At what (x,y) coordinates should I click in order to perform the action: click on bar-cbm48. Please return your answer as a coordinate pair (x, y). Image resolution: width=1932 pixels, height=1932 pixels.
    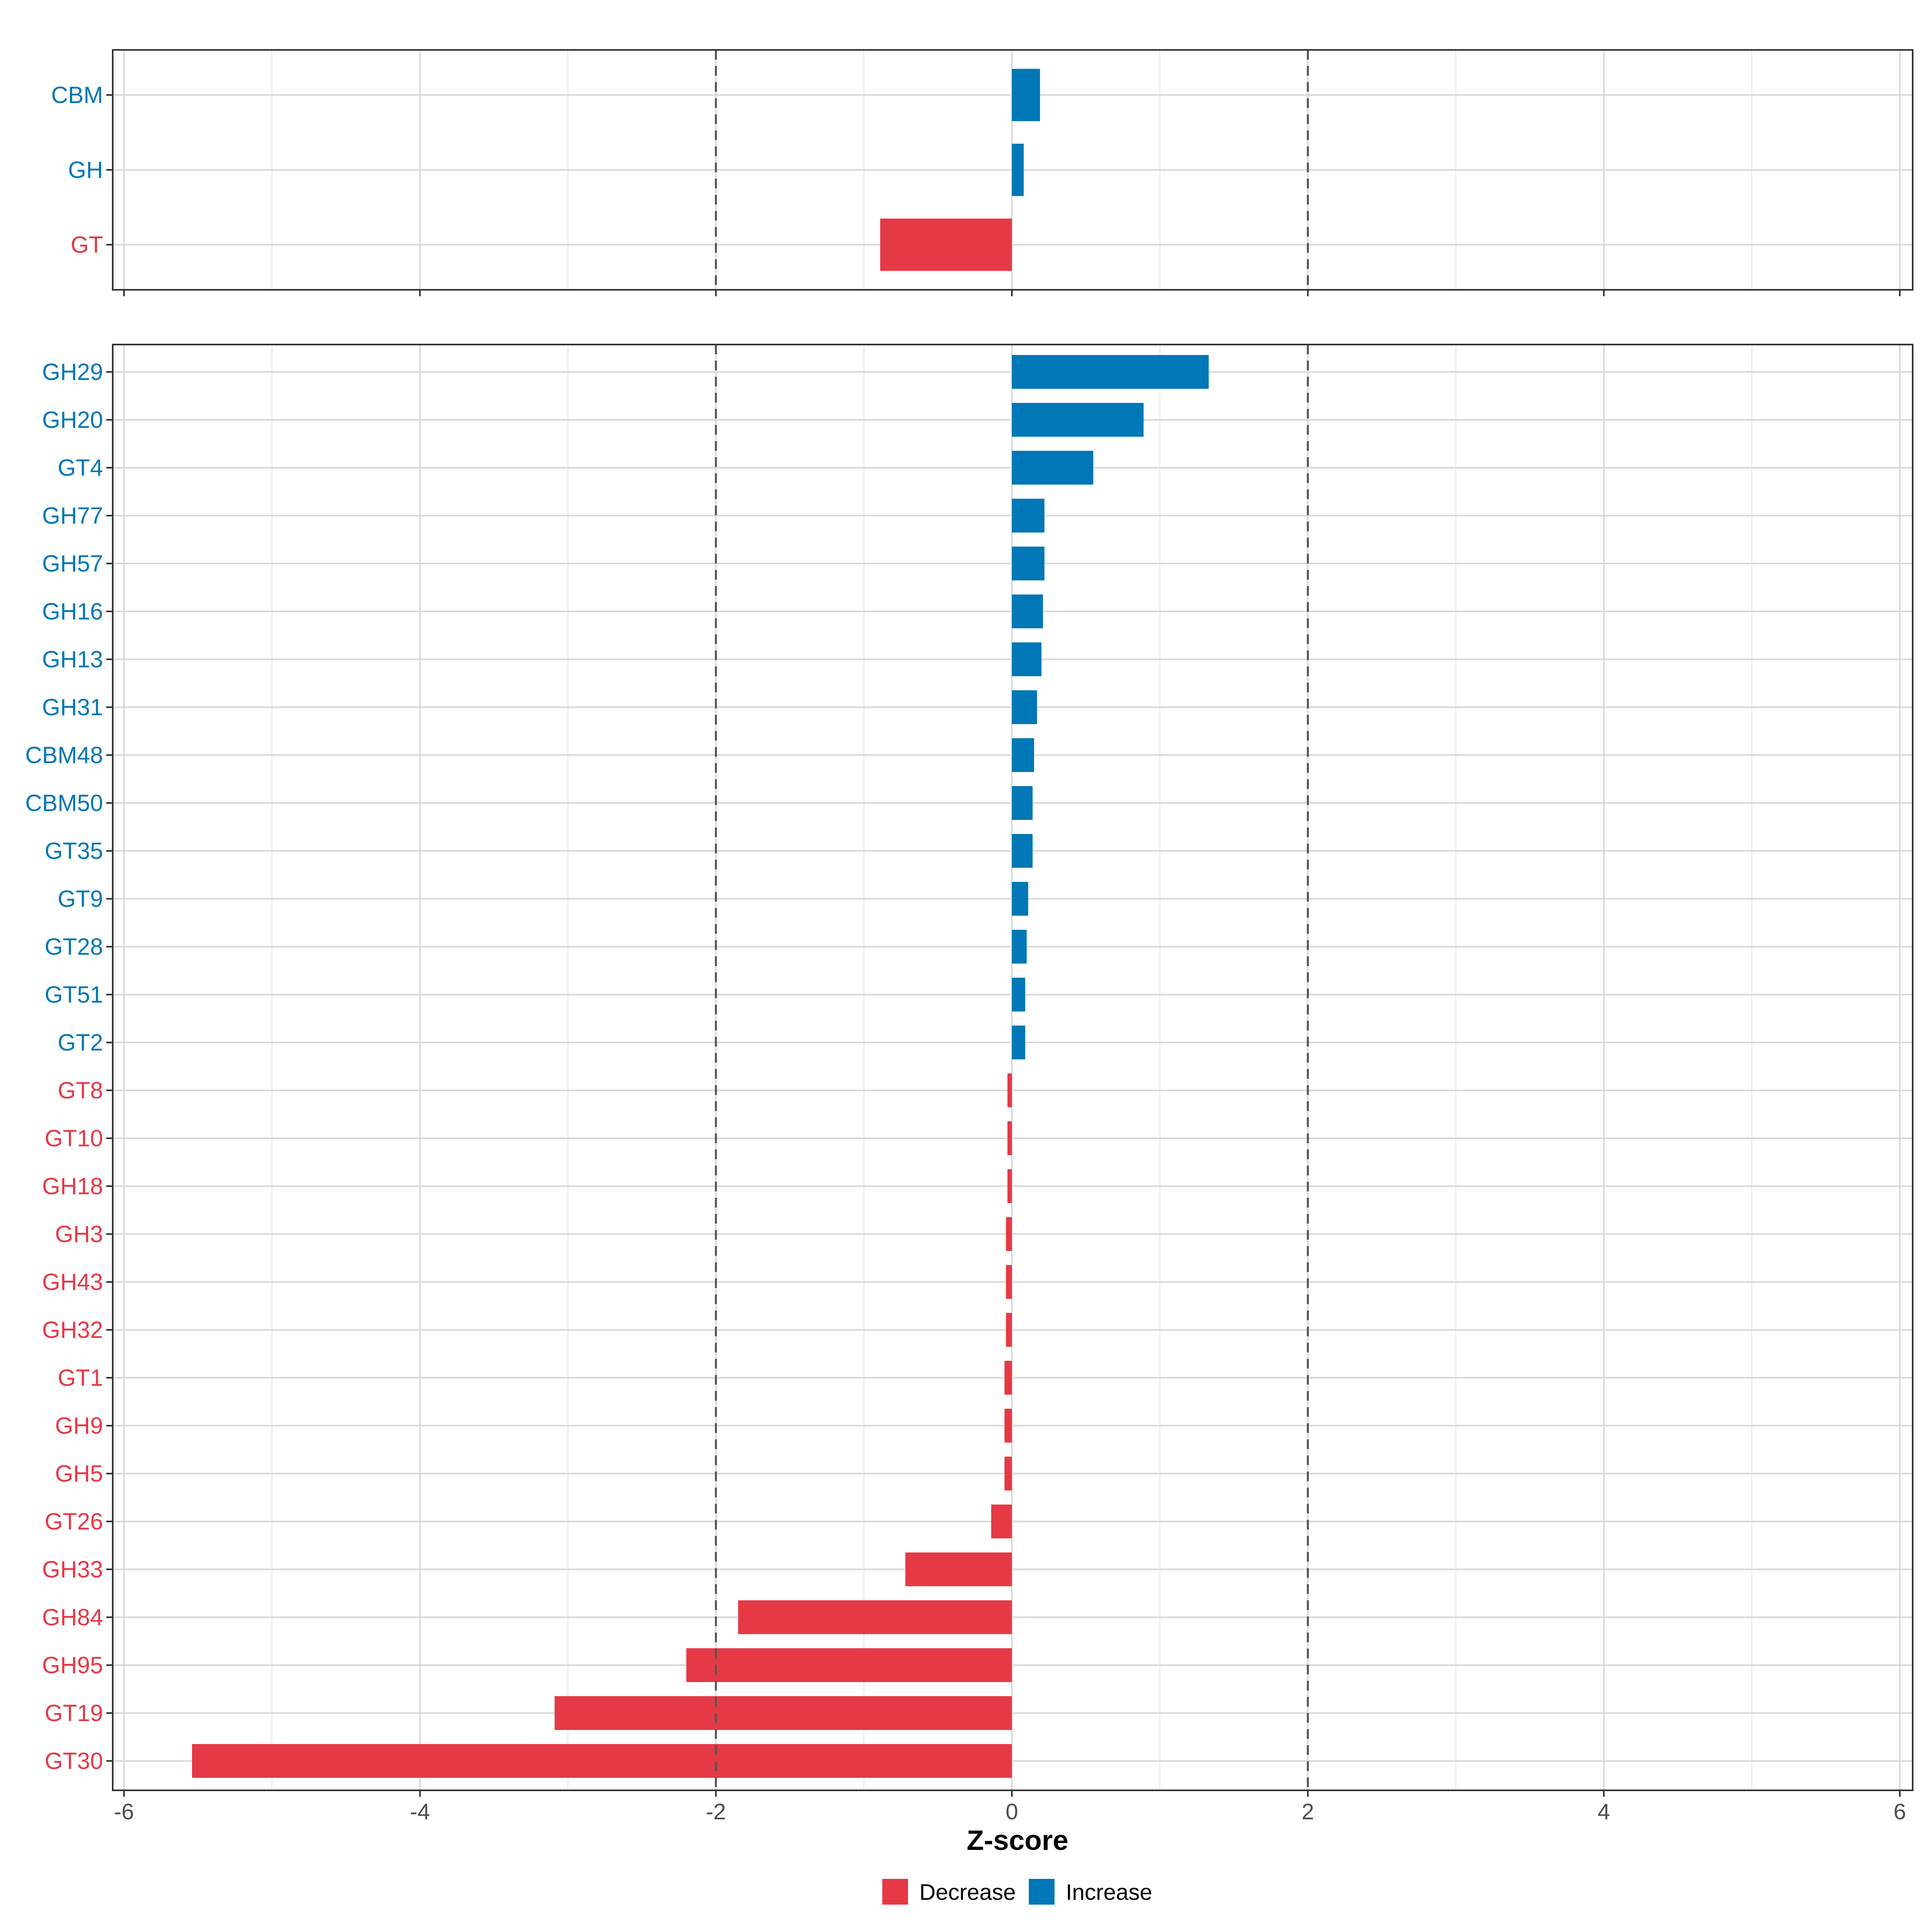
    Looking at the image, I should click on (1023, 755).